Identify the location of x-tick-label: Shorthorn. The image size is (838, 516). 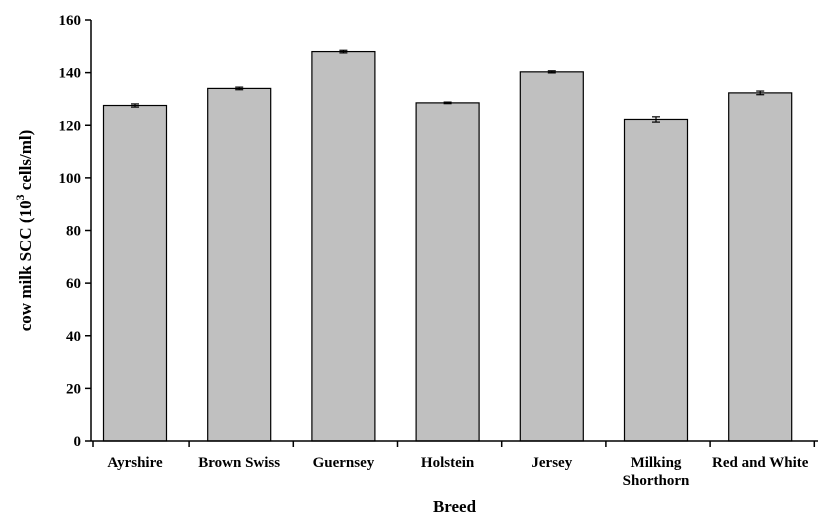
(656, 481).